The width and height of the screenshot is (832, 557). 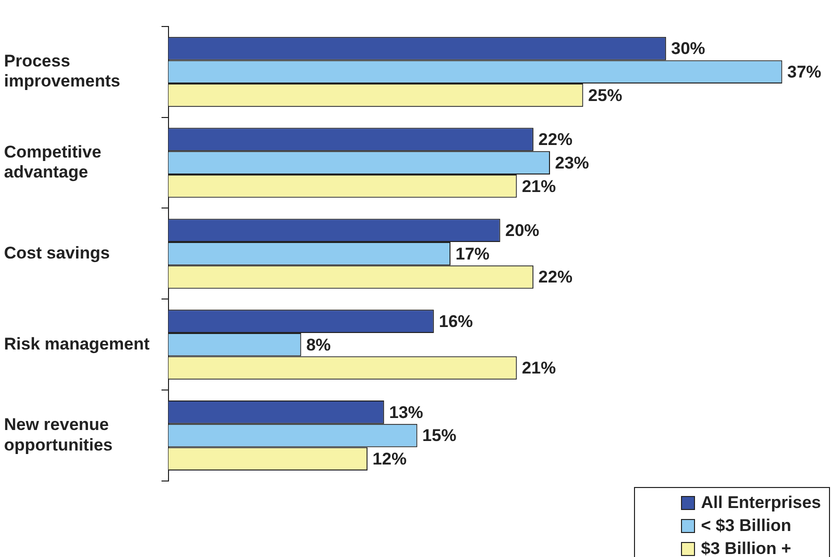 I want to click on legend-label: All Enterprises, so click(x=761, y=503).